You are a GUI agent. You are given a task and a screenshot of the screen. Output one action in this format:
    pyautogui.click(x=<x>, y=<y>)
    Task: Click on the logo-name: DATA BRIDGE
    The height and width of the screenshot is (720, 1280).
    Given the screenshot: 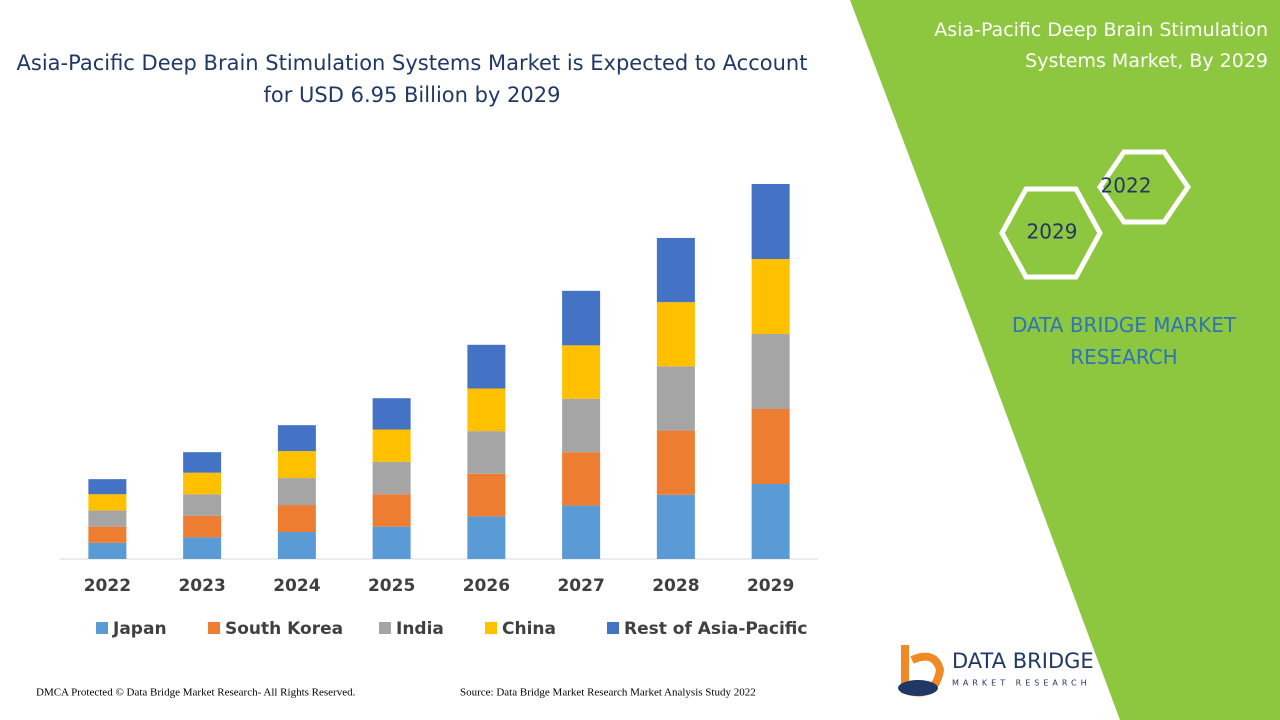 What is the action you would take?
    pyautogui.click(x=1023, y=661)
    